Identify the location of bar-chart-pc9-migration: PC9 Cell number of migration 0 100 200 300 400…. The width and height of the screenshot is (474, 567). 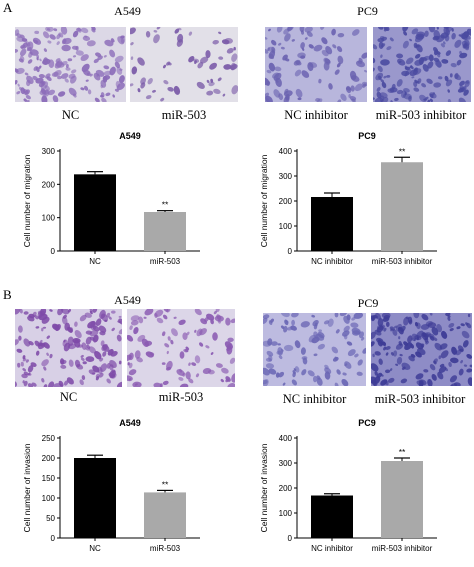
(355, 201).